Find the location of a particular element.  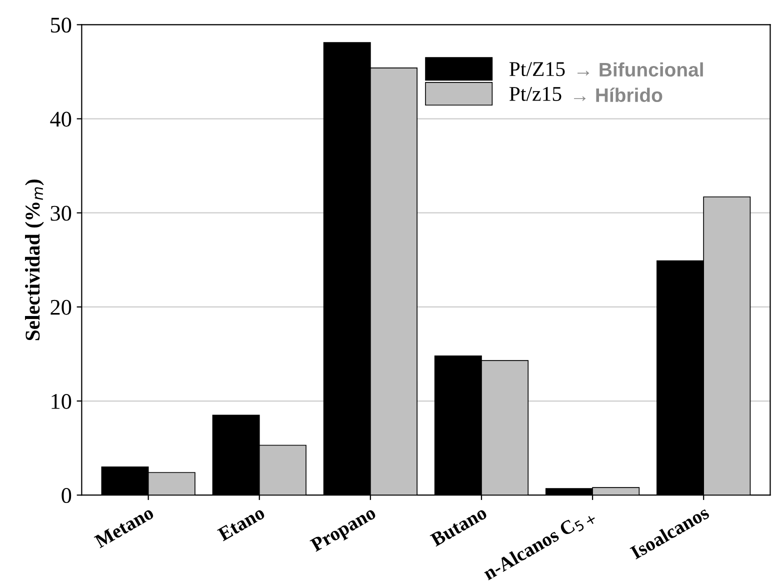

legend-label: Pt/z15 is located at coordinates (535, 93).